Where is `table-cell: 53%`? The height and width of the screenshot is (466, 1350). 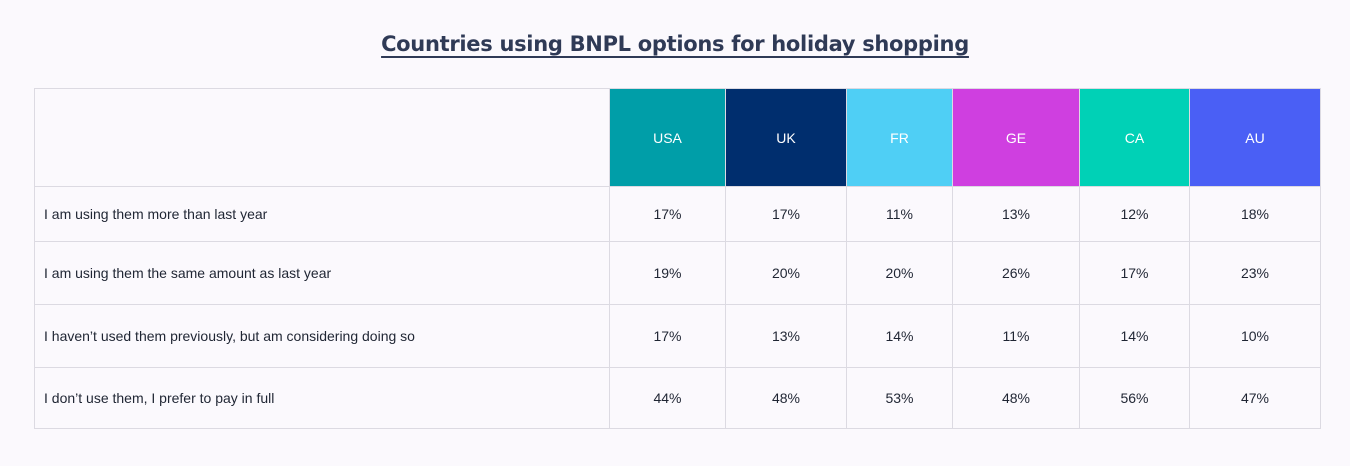
table-cell: 53% is located at coordinates (899, 398).